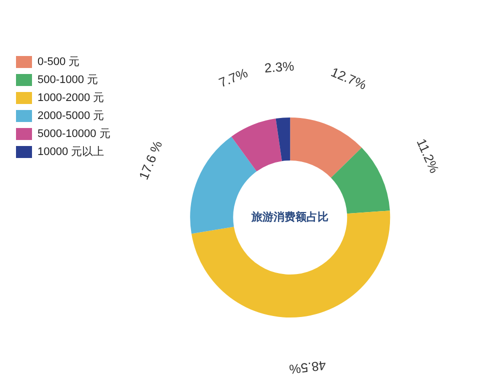 This screenshot has height=385, width=492. I want to click on legend-label: 0-500 元, so click(59, 62).